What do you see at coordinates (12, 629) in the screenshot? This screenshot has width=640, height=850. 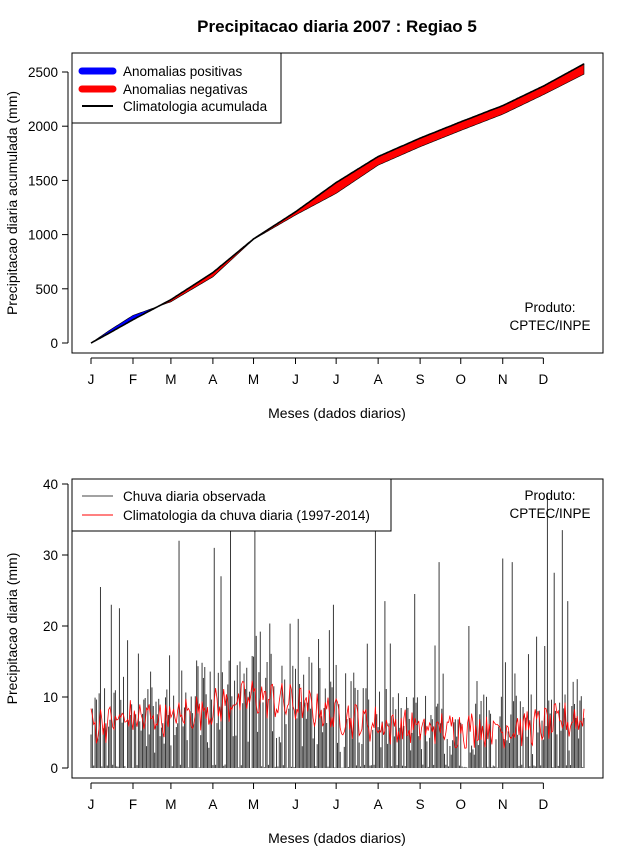 I see `bottom-y-axis-label: Precipitacao diaria (mm)` at bounding box center [12, 629].